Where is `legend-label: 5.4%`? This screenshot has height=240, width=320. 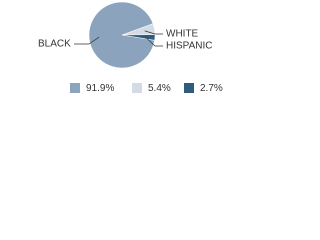
legend-label: 5.4% is located at coordinates (159, 88).